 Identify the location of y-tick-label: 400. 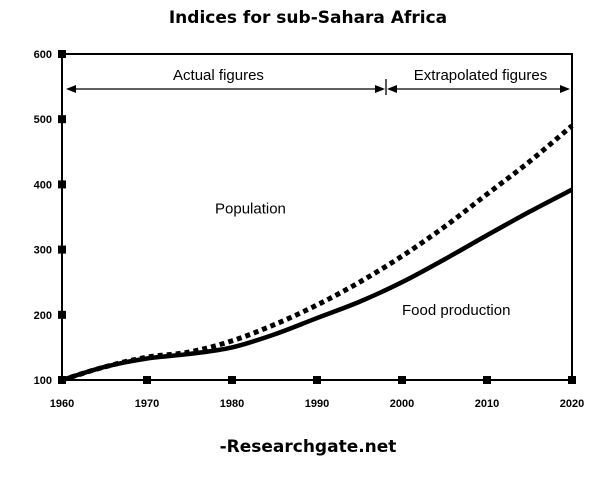
(43, 185).